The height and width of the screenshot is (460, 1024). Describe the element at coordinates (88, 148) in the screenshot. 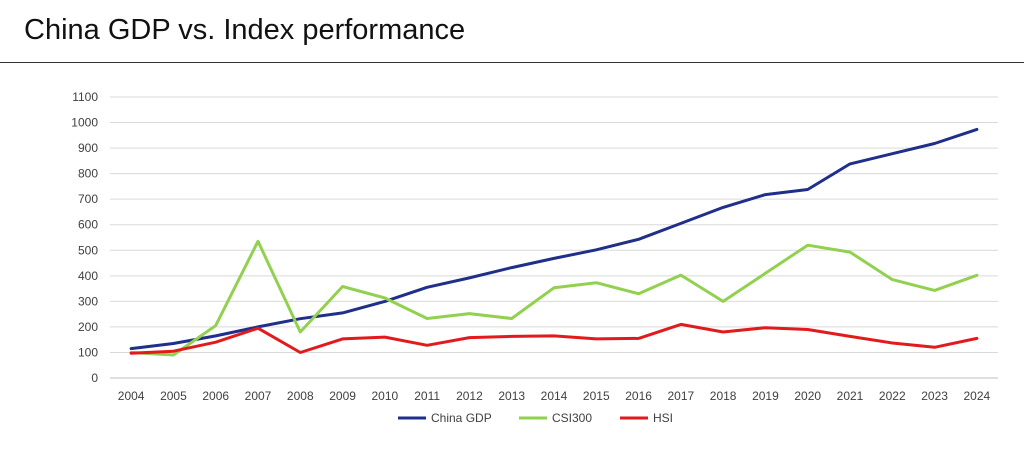

I see `y-tick-label: 900` at that location.